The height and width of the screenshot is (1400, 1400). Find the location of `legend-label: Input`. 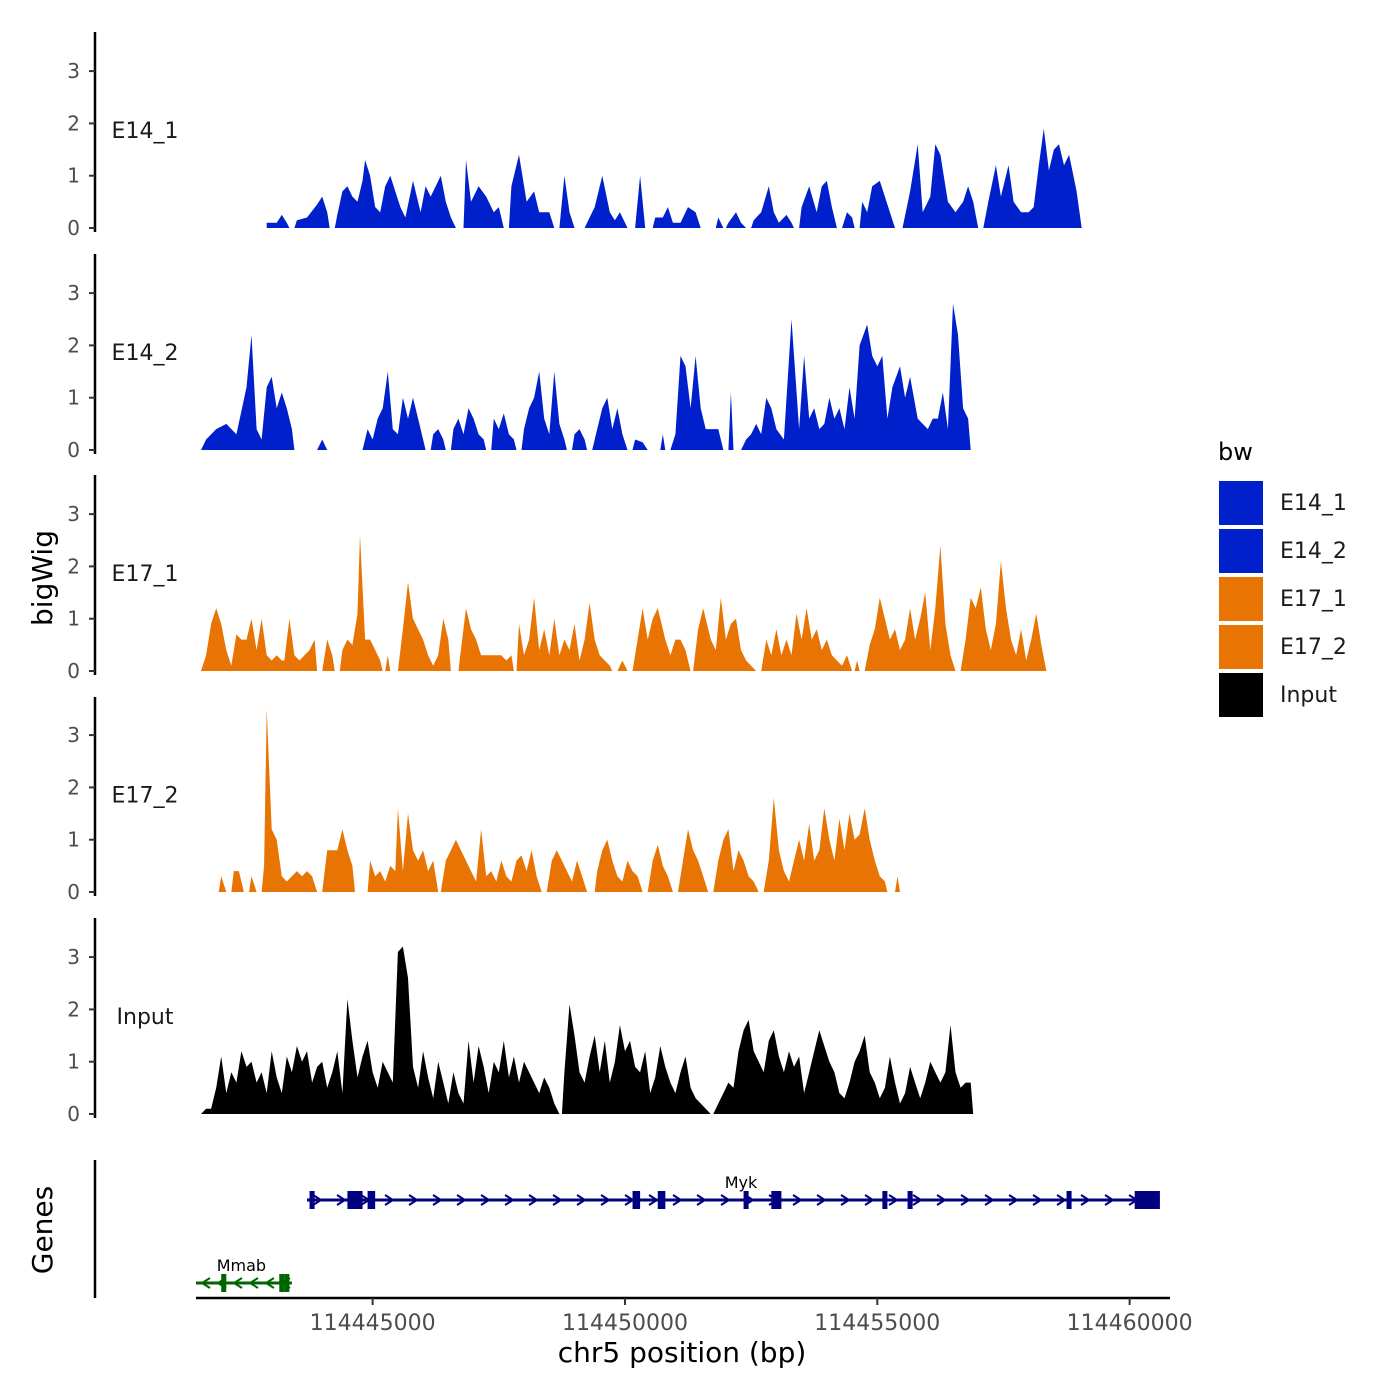

legend-label: Input is located at coordinates (1308, 695).